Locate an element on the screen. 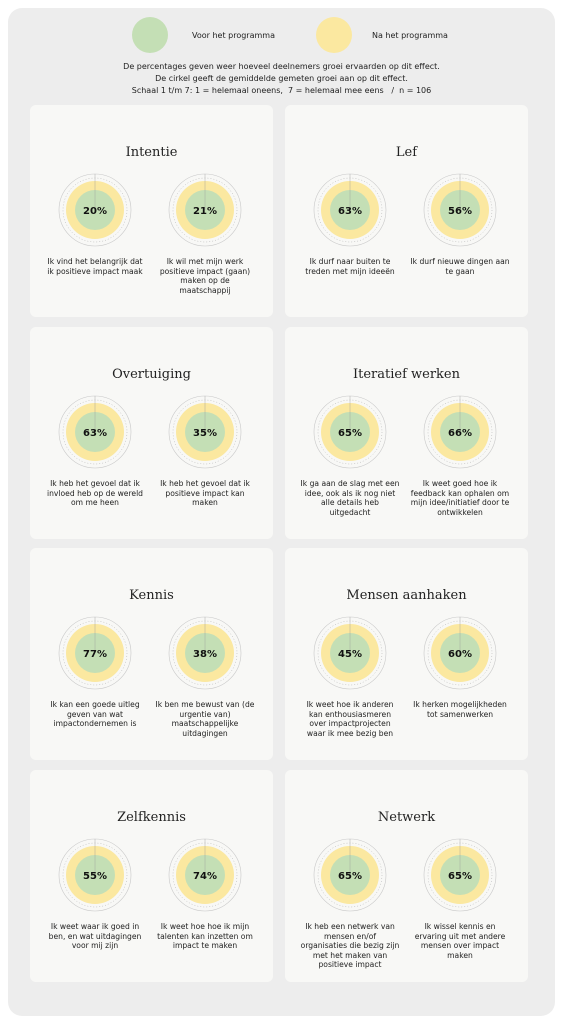 Image resolution: width=563 pixels, height=1024 pixels. circle-graphic: 56% is located at coordinates (460, 210).